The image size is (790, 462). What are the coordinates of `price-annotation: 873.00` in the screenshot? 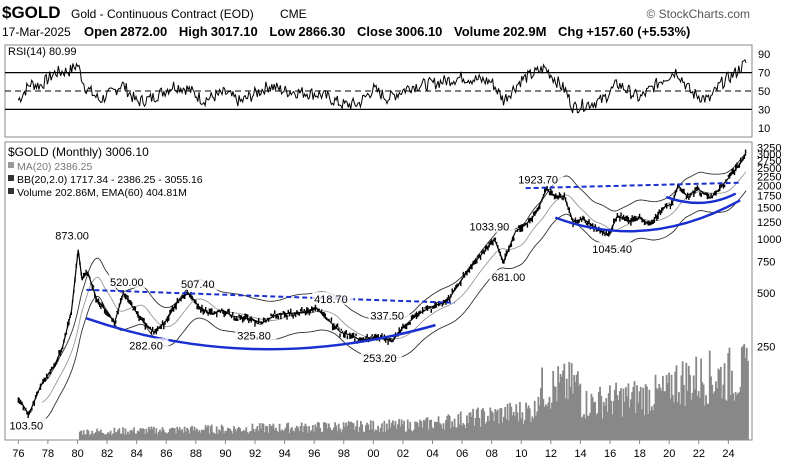 It's located at (72, 237).